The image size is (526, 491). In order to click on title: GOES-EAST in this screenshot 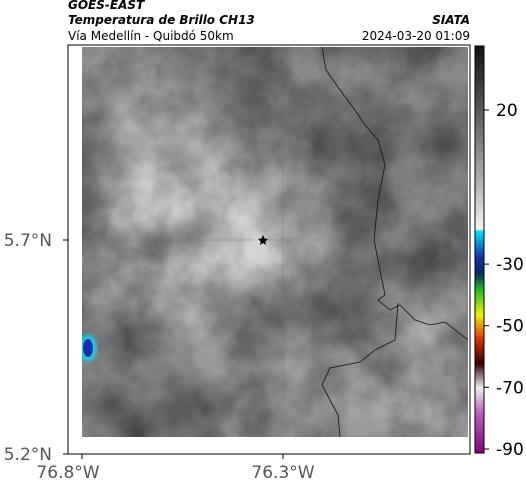, I will do `click(106, 6)`.